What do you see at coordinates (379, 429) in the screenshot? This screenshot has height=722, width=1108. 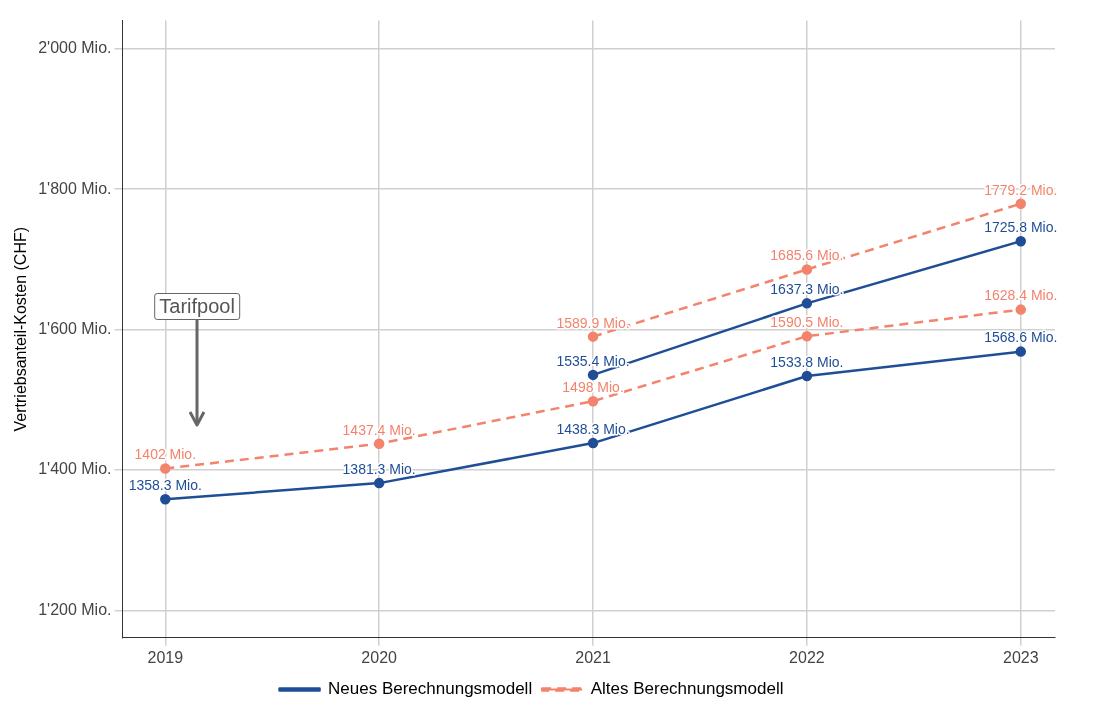 I see `data-label: 1437.4 Mio.` at bounding box center [379, 429].